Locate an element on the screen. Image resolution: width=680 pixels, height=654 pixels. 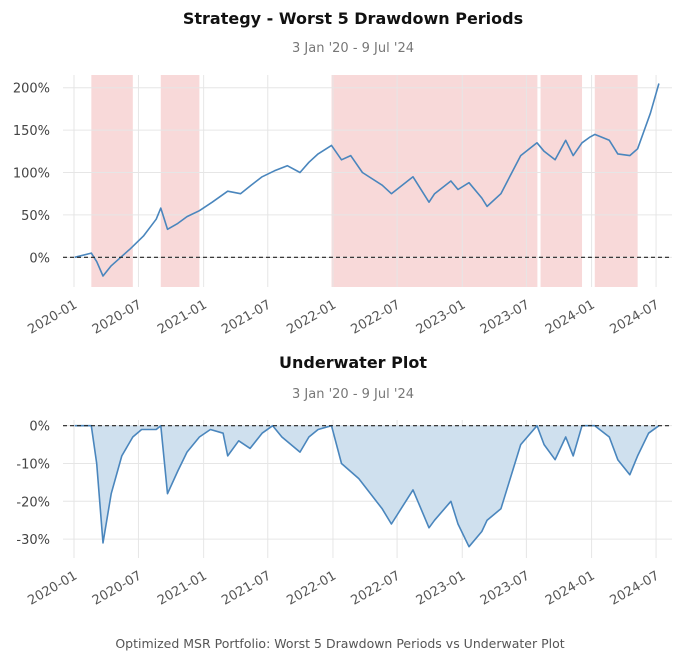
y-tick-label-4: 200% is located at coordinates (31, 89).